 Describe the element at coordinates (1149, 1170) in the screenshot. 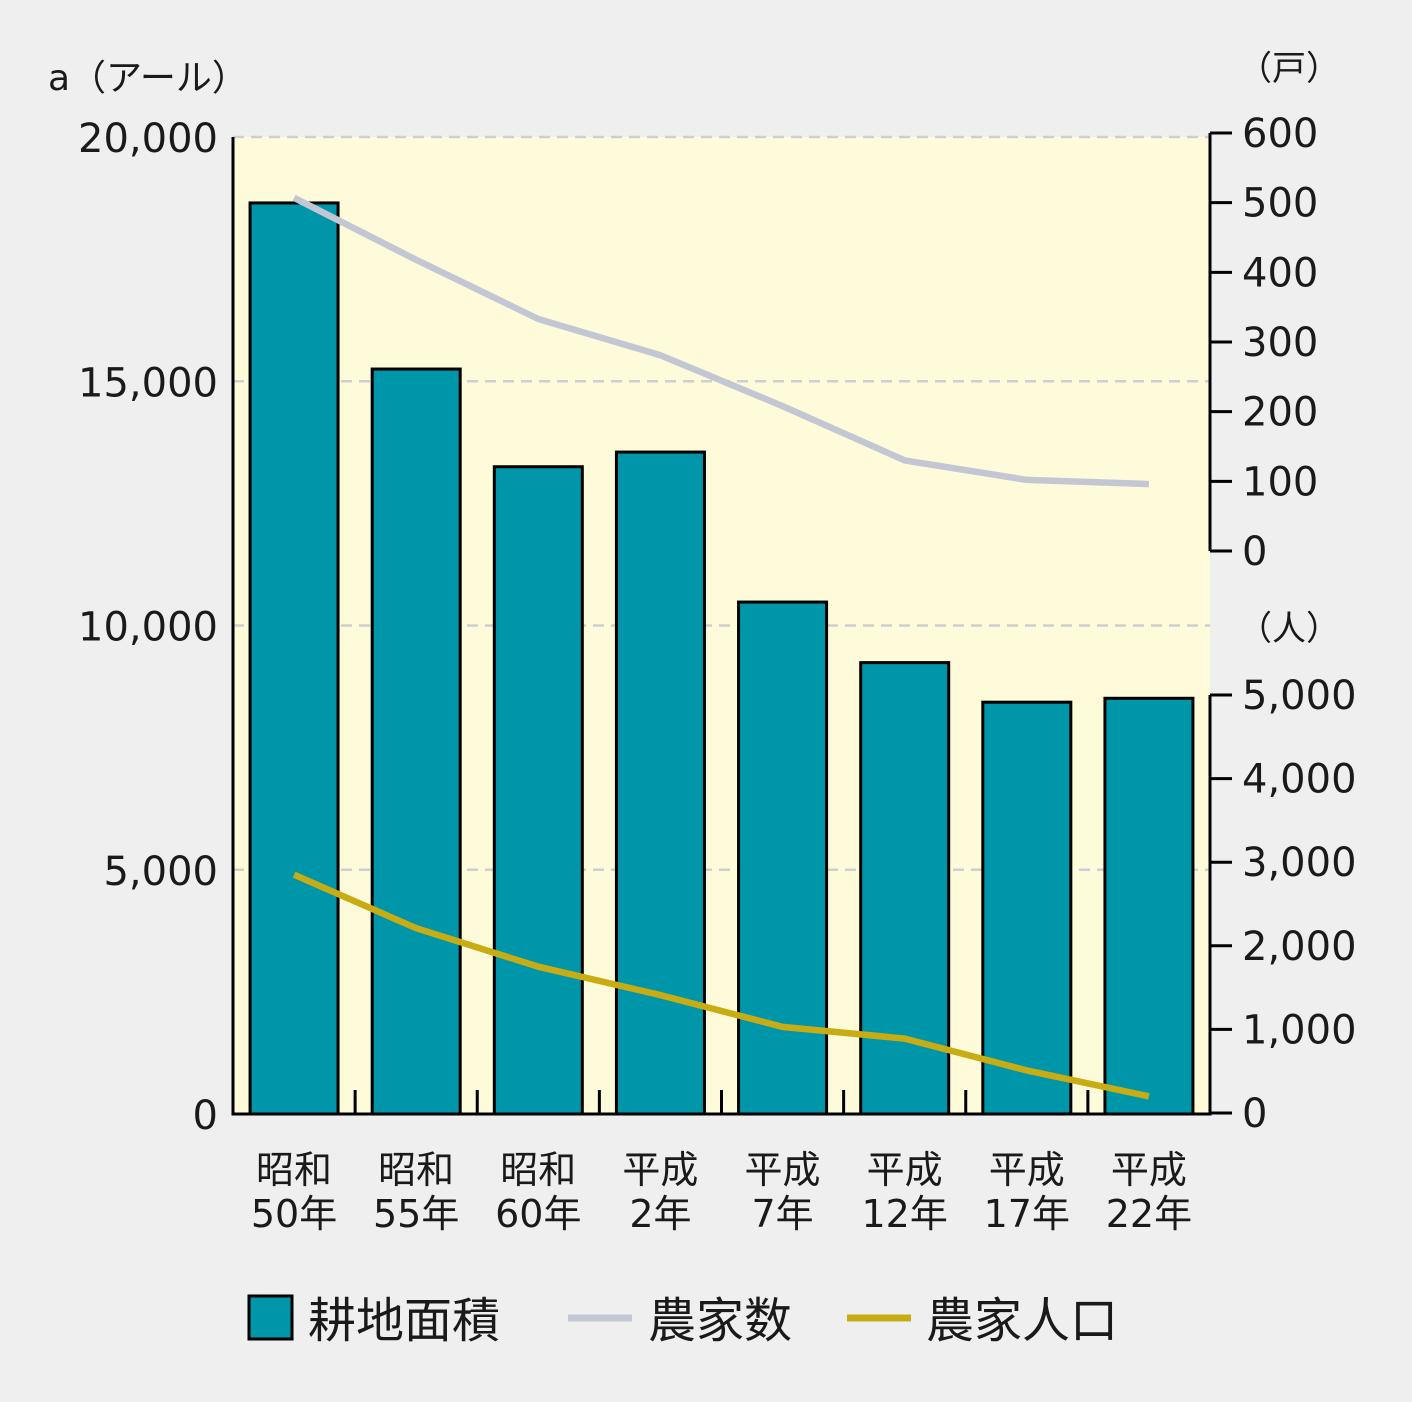

I see `category-label-7-0: 平成` at that location.